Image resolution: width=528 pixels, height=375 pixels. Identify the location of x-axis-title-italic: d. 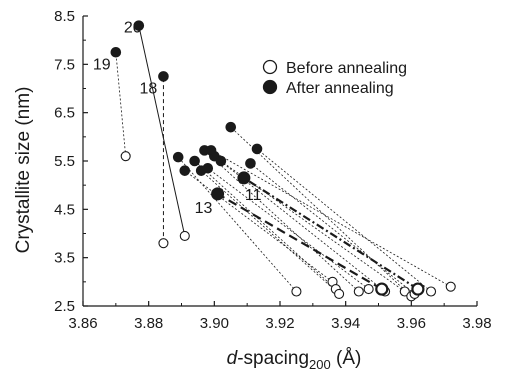
(233, 358).